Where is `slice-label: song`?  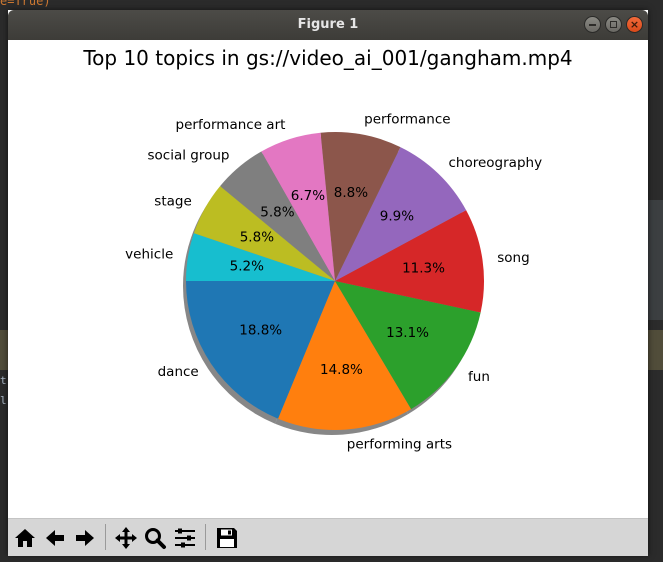
slice-label: song is located at coordinates (513, 258).